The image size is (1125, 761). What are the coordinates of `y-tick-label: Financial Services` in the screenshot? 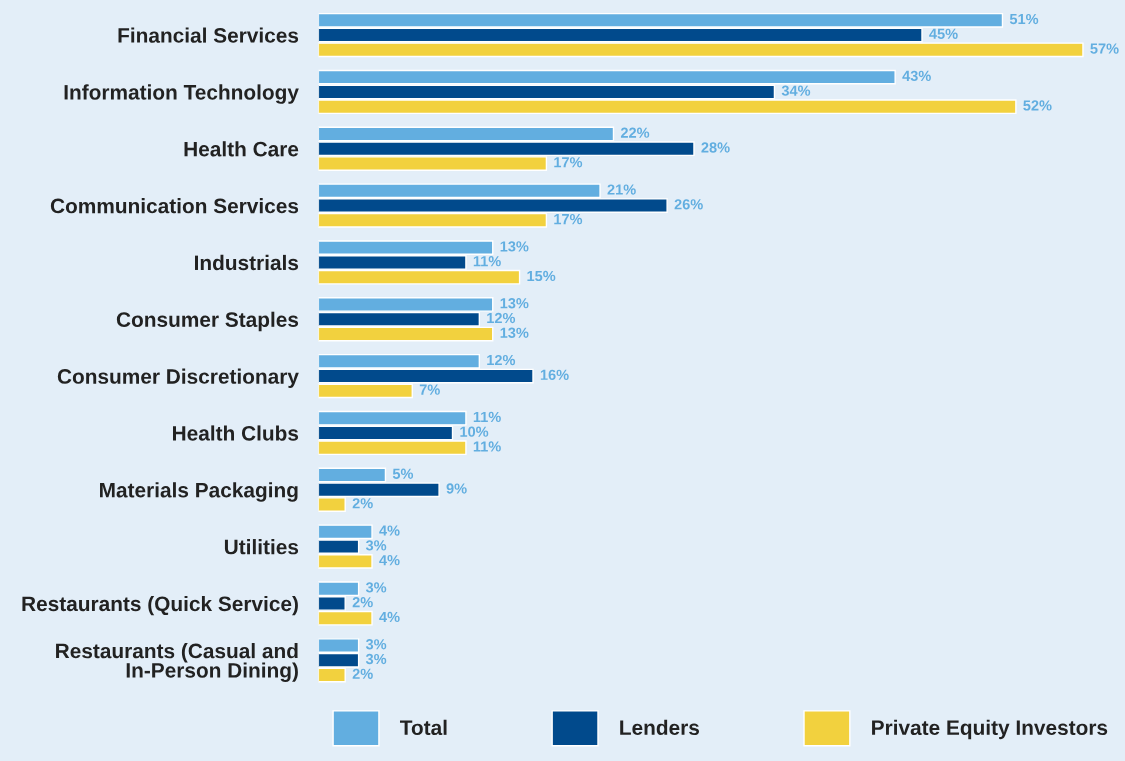 It's located at (208, 35).